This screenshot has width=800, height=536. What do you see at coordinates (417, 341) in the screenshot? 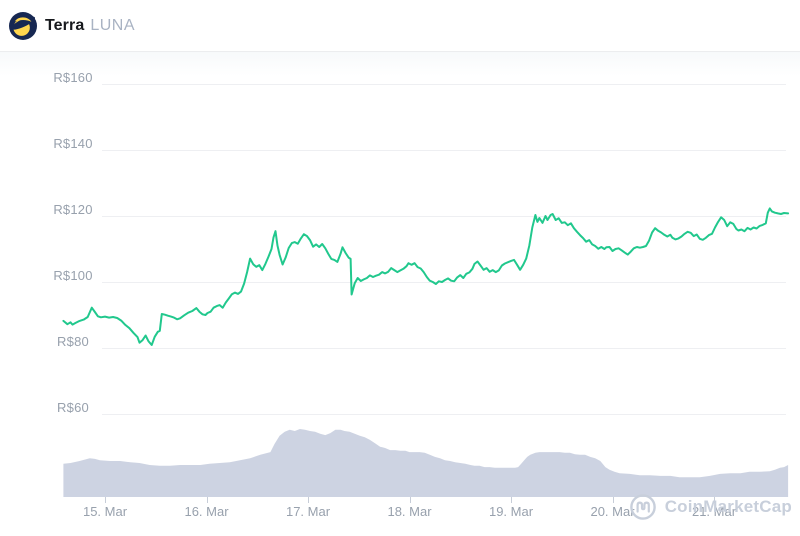
I see `y-gridline-row: R$80` at bounding box center [417, 341].